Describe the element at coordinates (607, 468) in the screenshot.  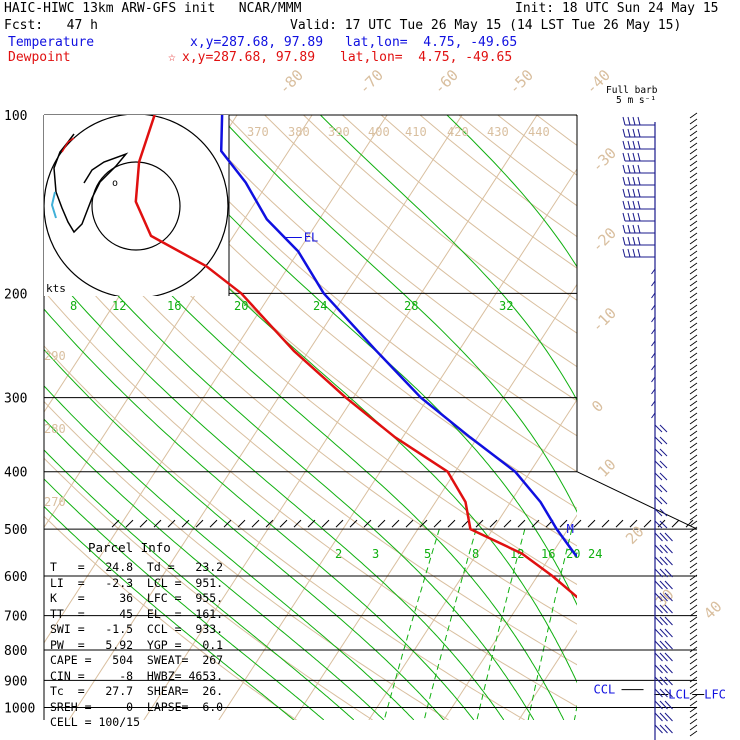
I see `isotherm-label: 10` at that location.